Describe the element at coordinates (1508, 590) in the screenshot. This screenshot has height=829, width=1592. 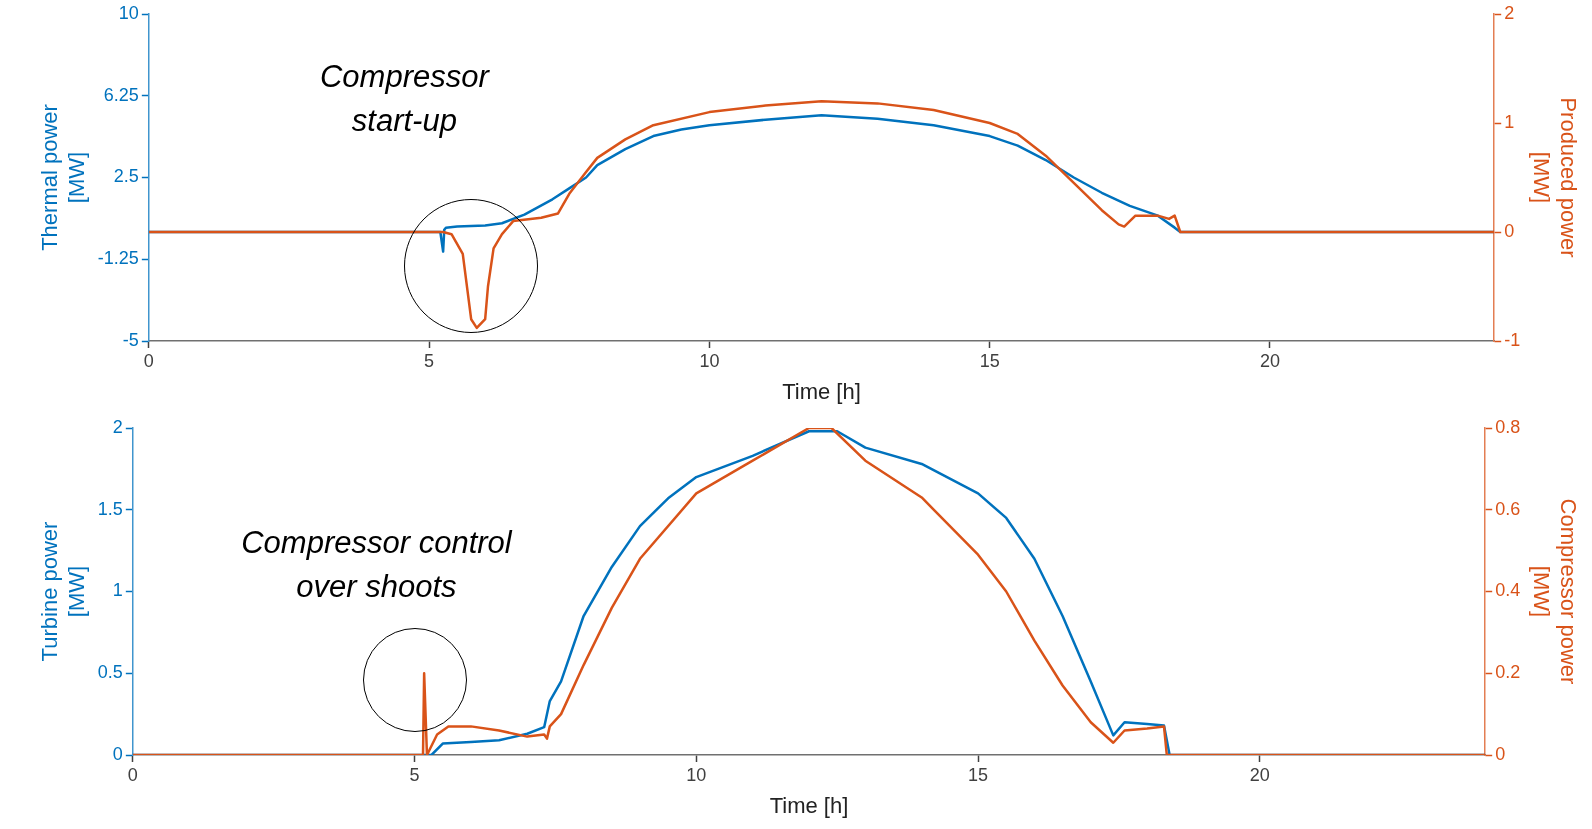
I see `y2-tick-label: 0.4` at that location.